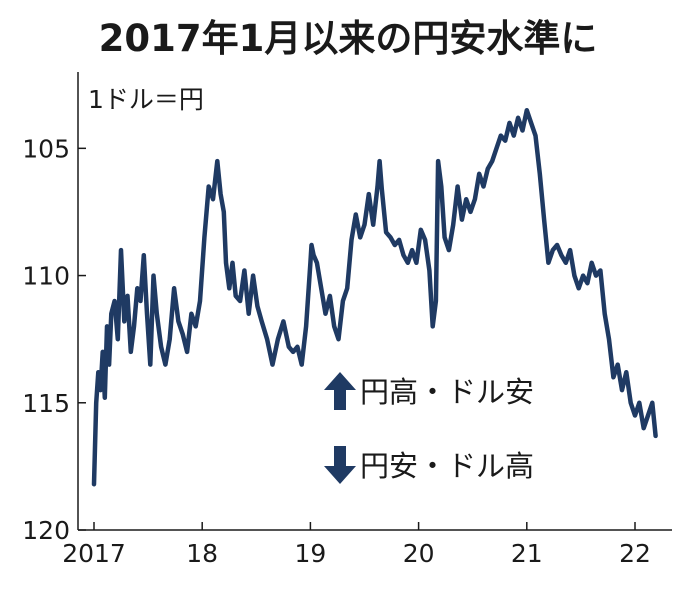 The image size is (696, 590). I want to click on y-tick-label-105: 105, so click(46, 148).